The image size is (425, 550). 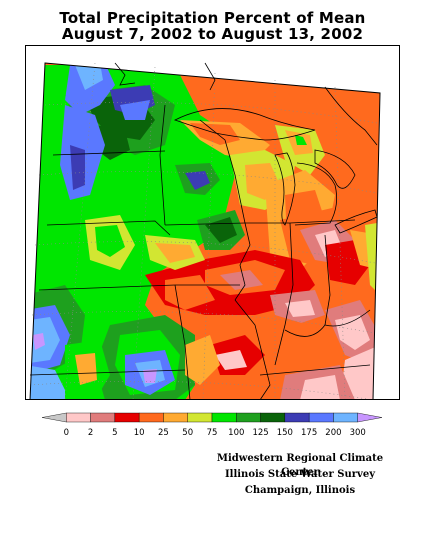 What do you see at coordinates (333, 433) in the screenshot?
I see `legend-tick-label: 200` at bounding box center [333, 433].